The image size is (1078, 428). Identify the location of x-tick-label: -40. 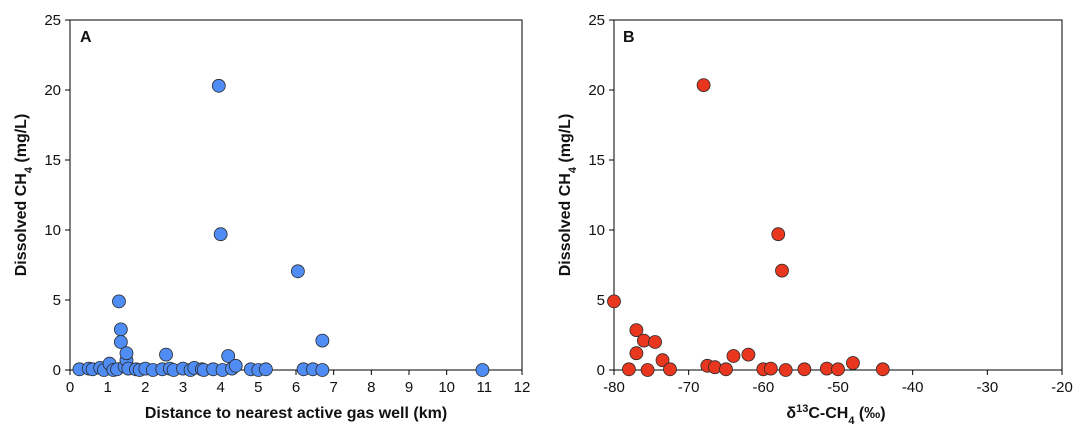
(913, 387).